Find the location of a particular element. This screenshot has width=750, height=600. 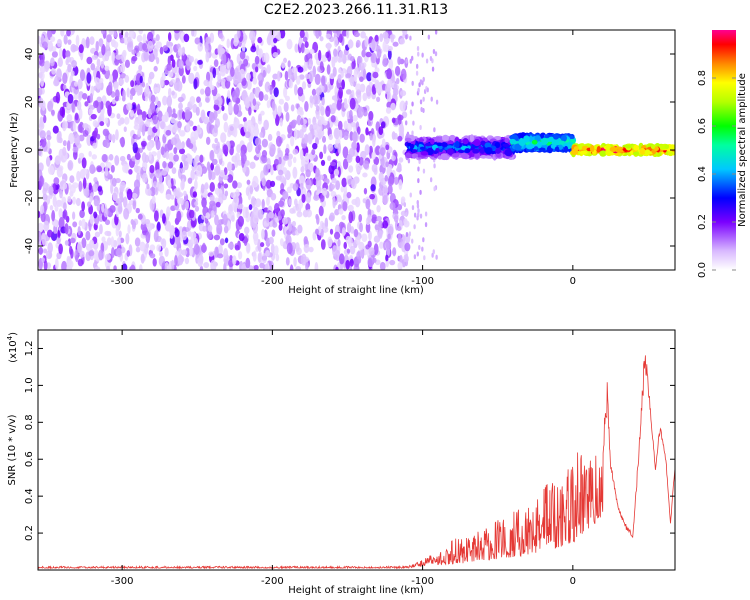

spectrogram-y-tick-label: -20 is located at coordinates (29, 198).